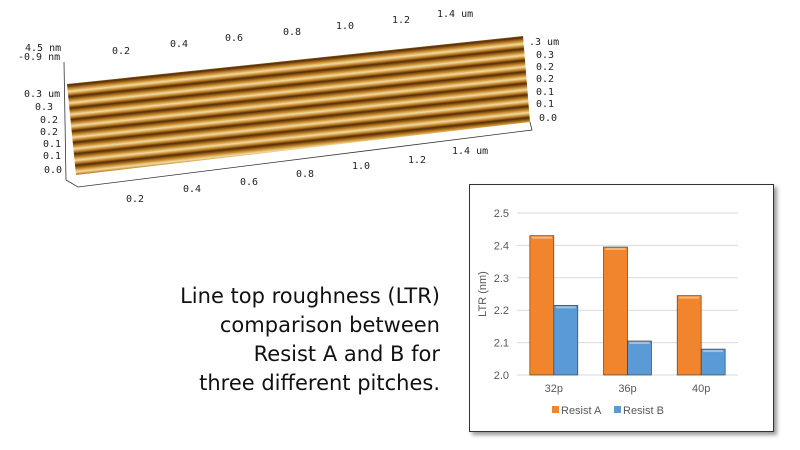 This screenshot has height=450, width=800. Describe the element at coordinates (39, 57) in the screenshot. I see `z-min-label: -0.9 nm` at that location.